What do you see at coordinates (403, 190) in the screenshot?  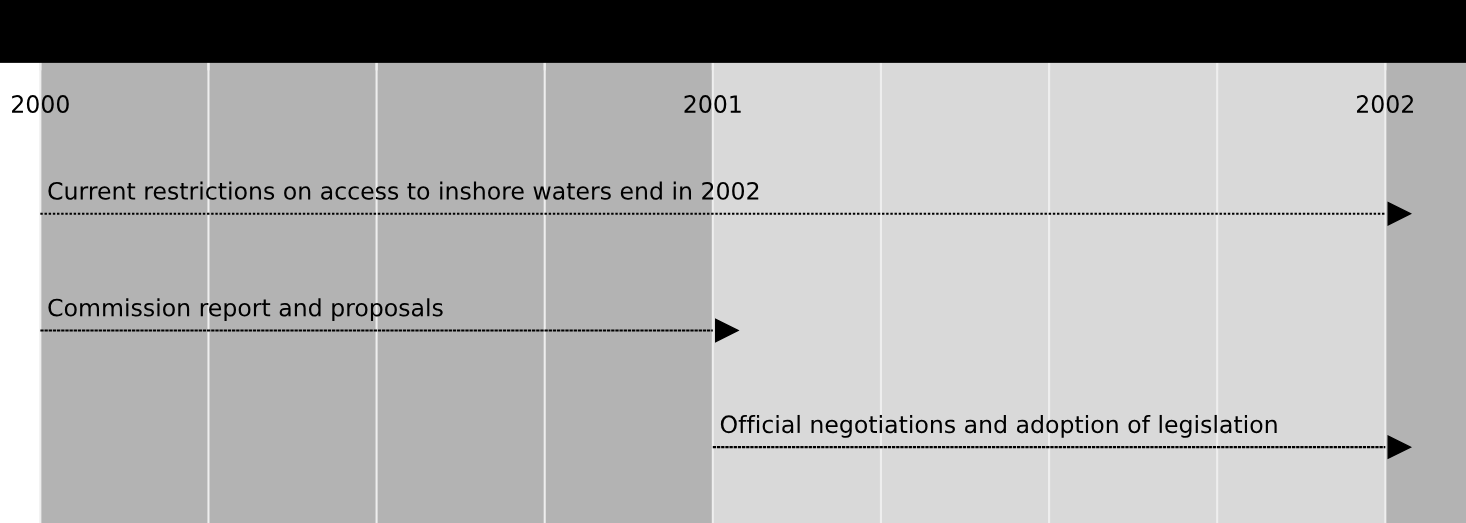 I see `y-tick-label: Current restrictions on access to inshore waters end in 2002` at bounding box center [403, 190].